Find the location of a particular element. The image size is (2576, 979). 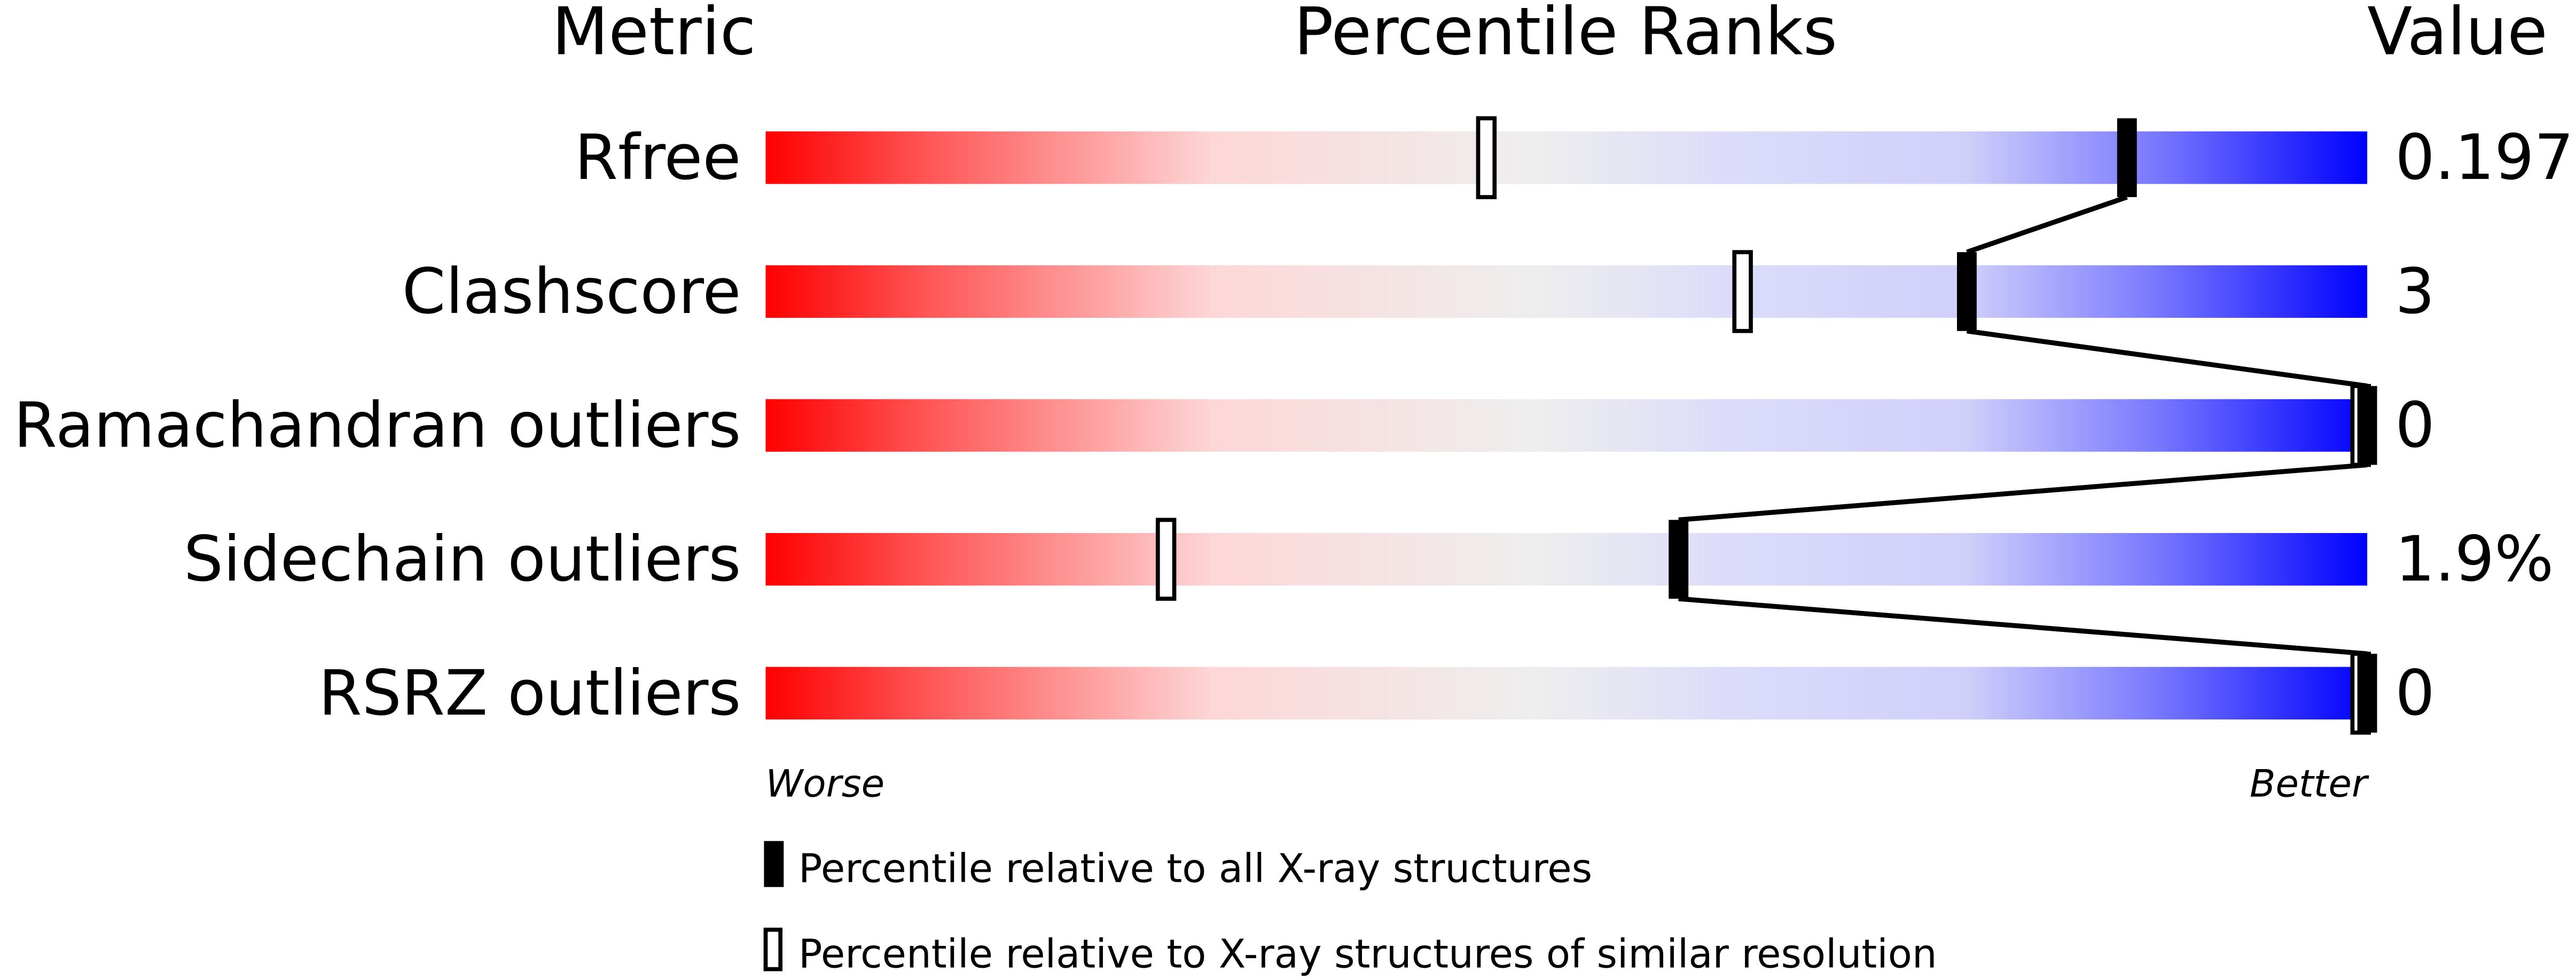

metric-value: 1.9% is located at coordinates (2474, 559).